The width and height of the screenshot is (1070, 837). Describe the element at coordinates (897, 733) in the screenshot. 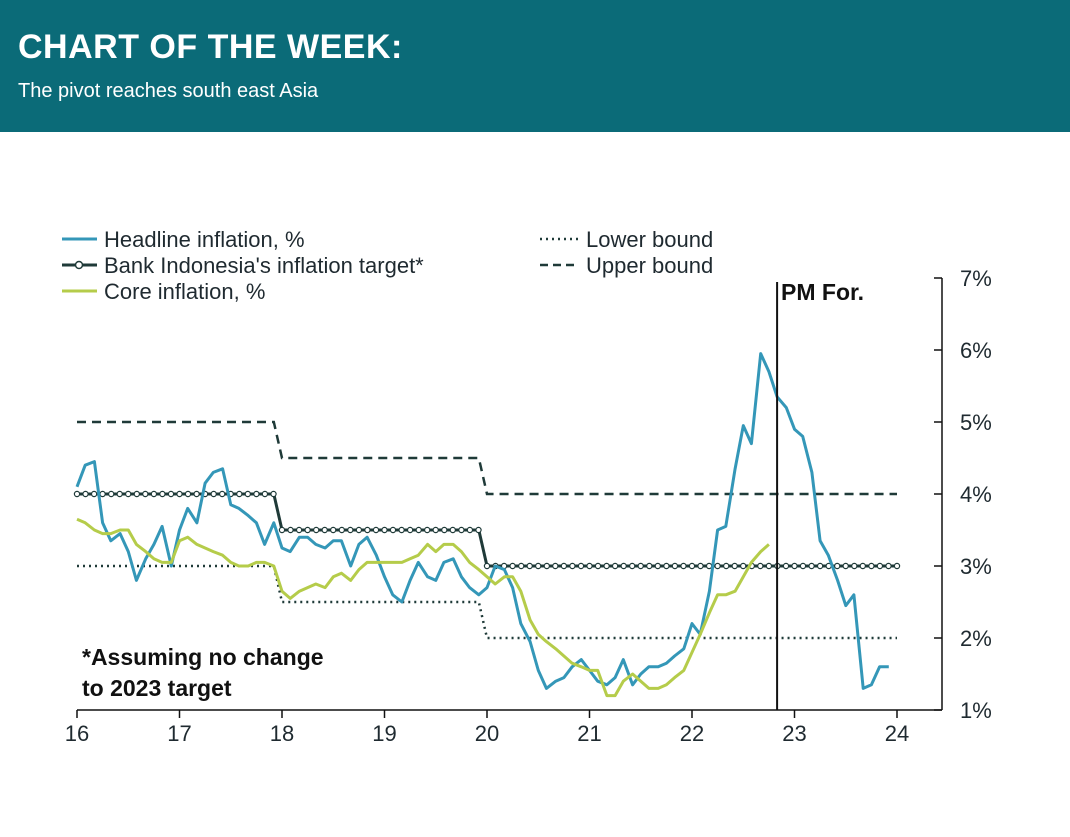

I see `x-tick-label: 24` at that location.